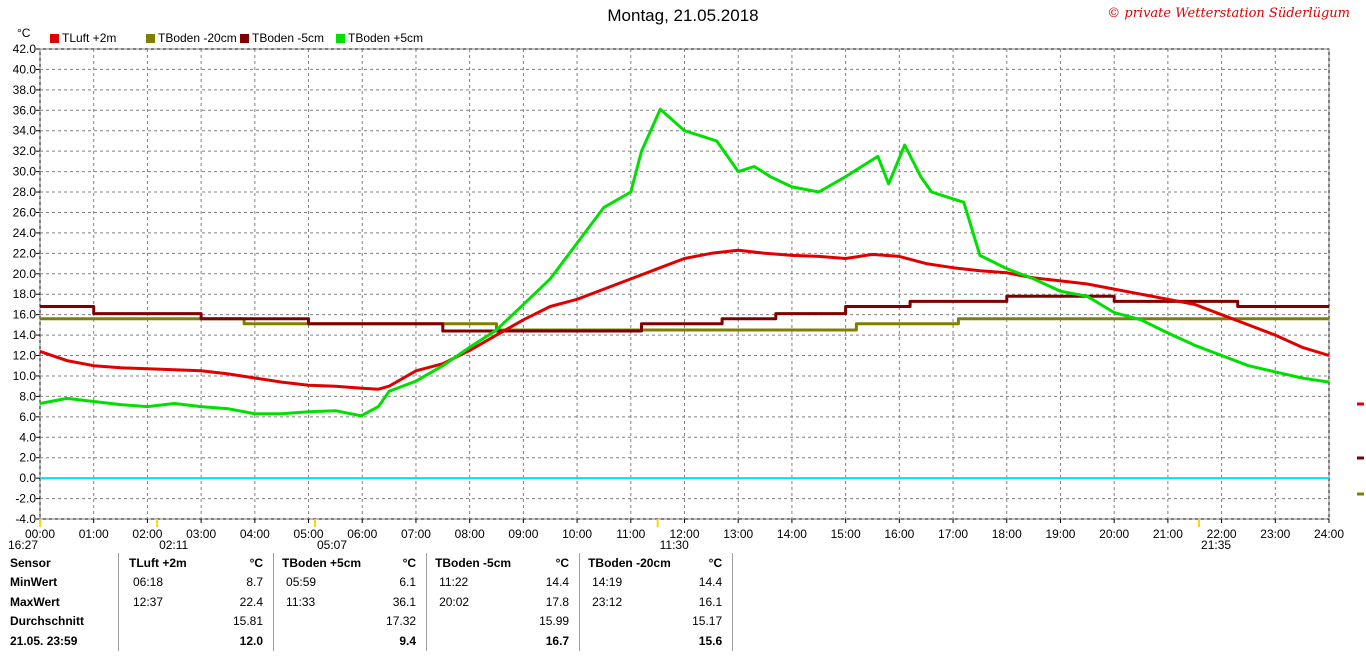 The image size is (1366, 669). I want to click on y-axis-unit: °C, so click(24, 33).